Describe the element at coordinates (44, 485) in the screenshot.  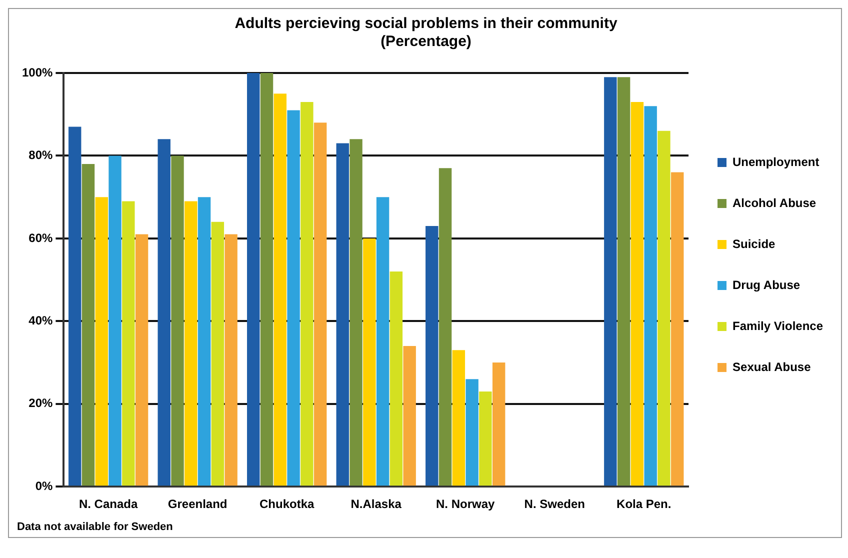
I see `y-tick-label: 0%` at that location.